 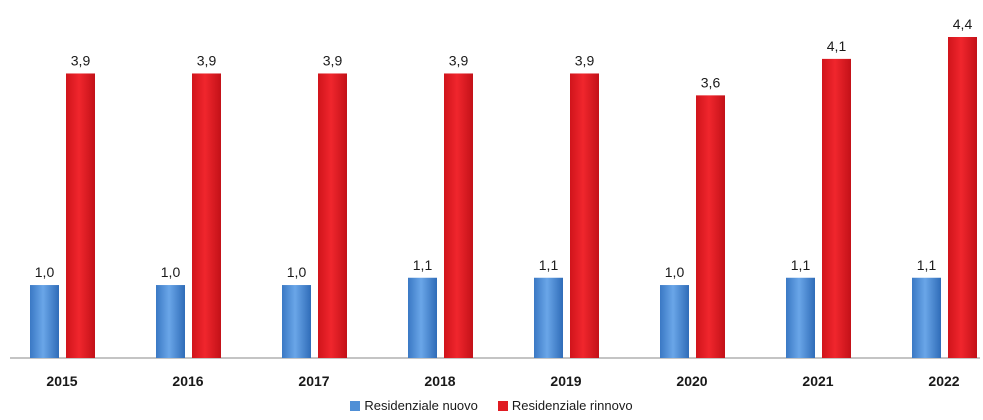 I want to click on bar-nuovo-2017, so click(x=296, y=321).